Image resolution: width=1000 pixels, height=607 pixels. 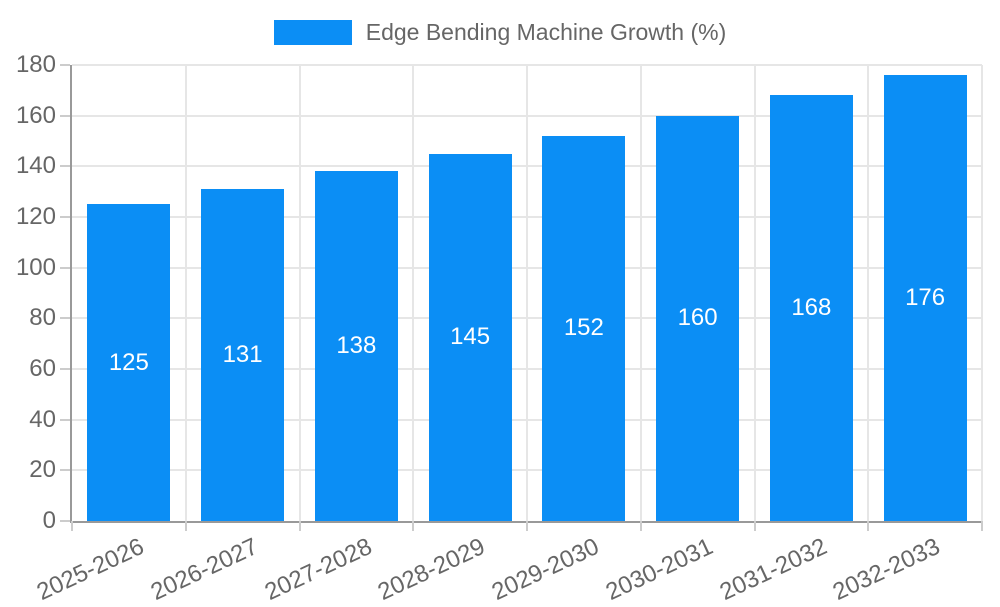 I want to click on y-tick-label: 160, so click(x=35, y=115).